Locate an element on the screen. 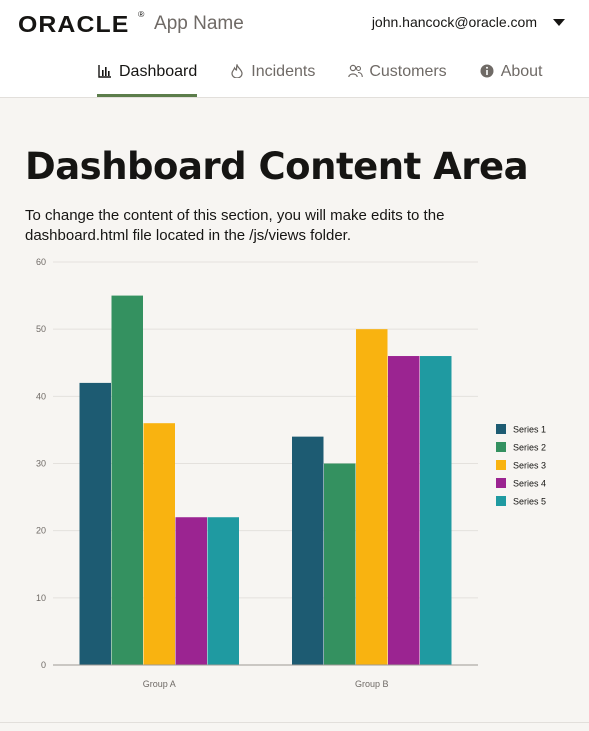 Image resolution: width=589 pixels, height=731 pixels. chart-icon is located at coordinates (105, 71).